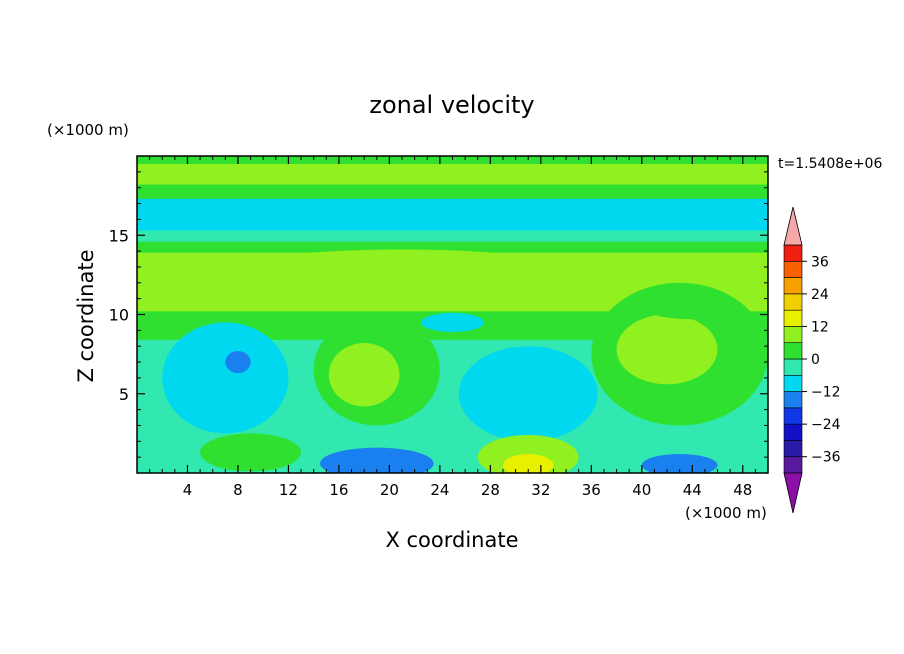 The image size is (904, 654). Describe the element at coordinates (540, 490) in the screenshot. I see `x-tick-label: 32` at that location.